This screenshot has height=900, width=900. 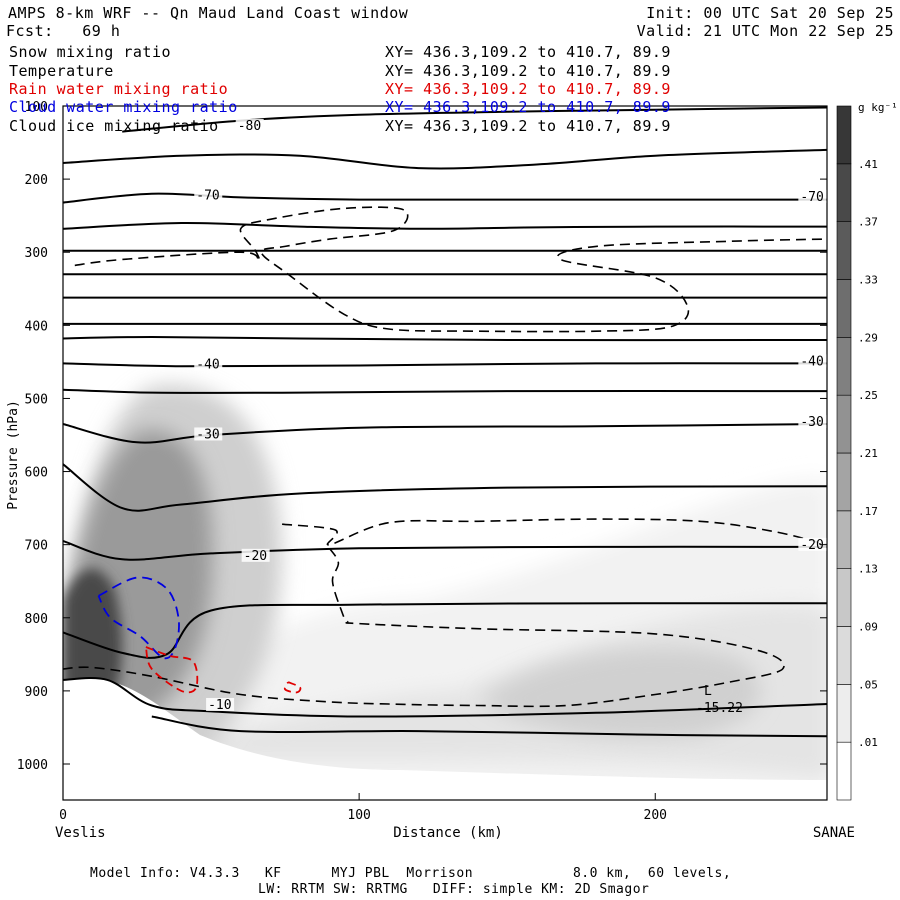 What do you see at coordinates (80, 833) in the screenshot?
I see `left-endpoint-label: Veslis` at bounding box center [80, 833].